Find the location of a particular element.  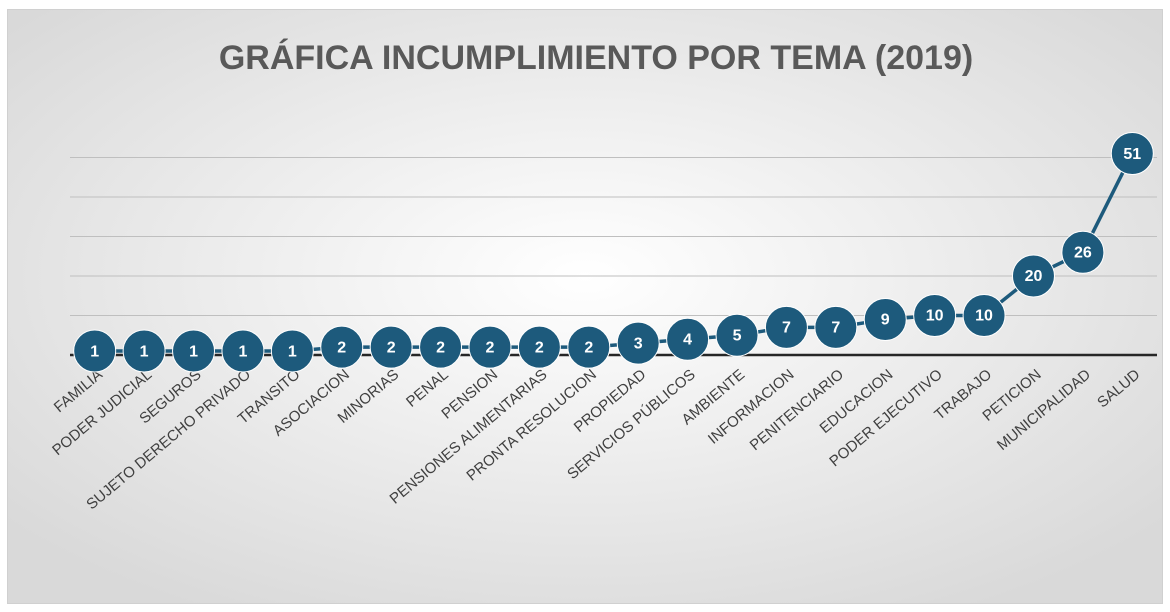

data-label: 4 is located at coordinates (687, 339).